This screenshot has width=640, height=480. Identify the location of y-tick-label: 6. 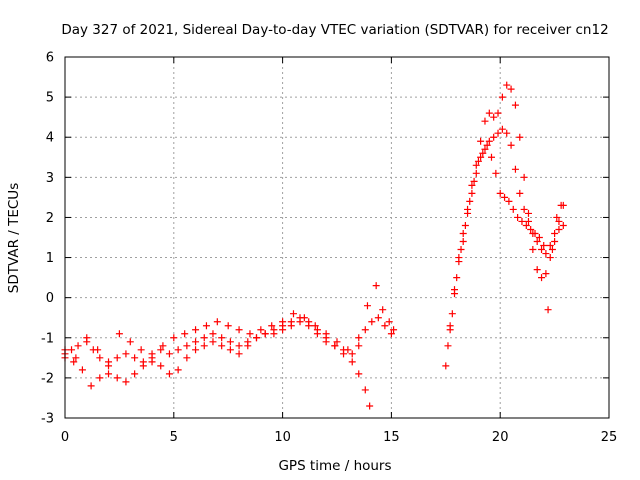
(50, 58).